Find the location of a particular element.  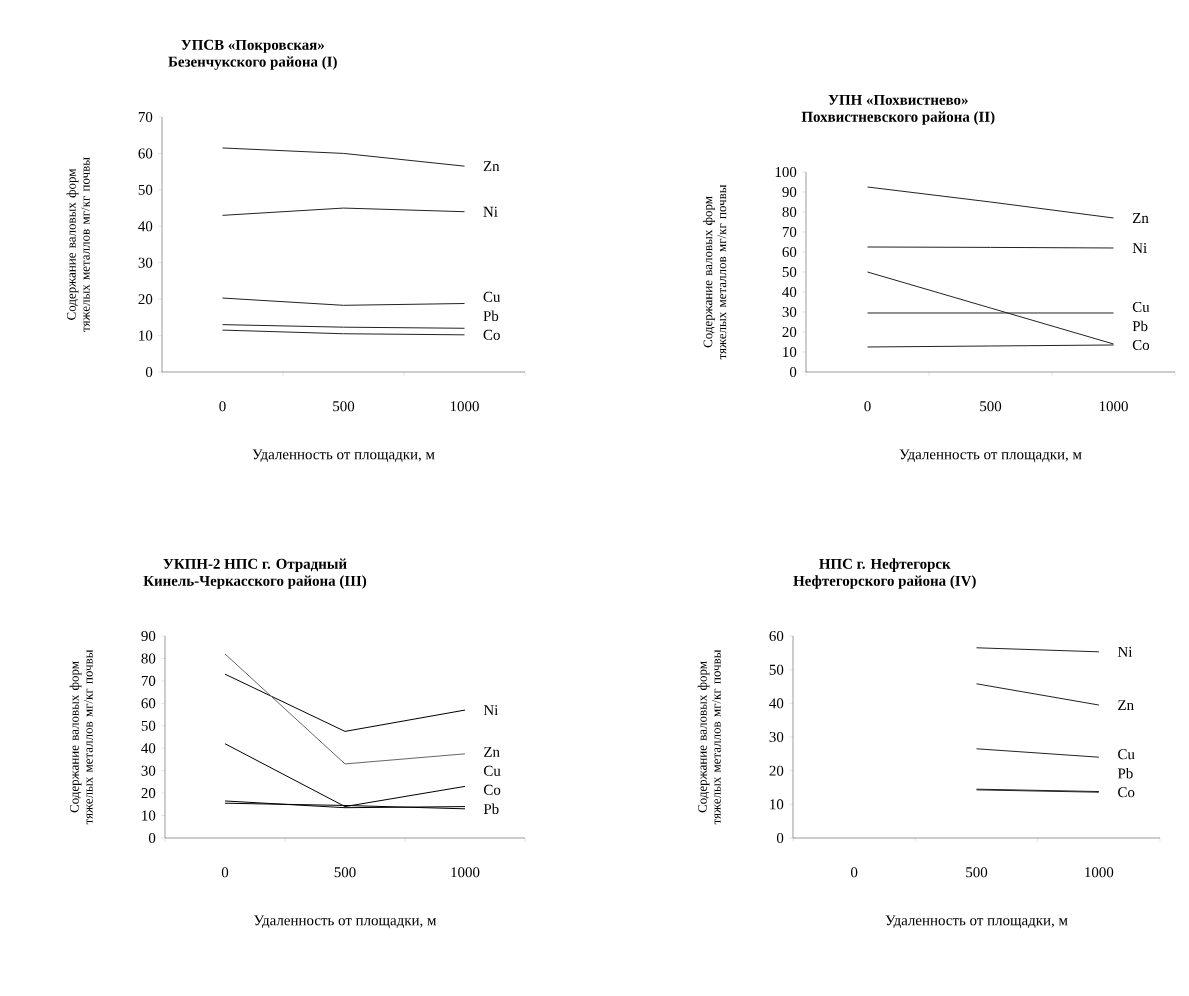

chart-subtitle: Похвистневского района (II) is located at coordinates (898, 118).